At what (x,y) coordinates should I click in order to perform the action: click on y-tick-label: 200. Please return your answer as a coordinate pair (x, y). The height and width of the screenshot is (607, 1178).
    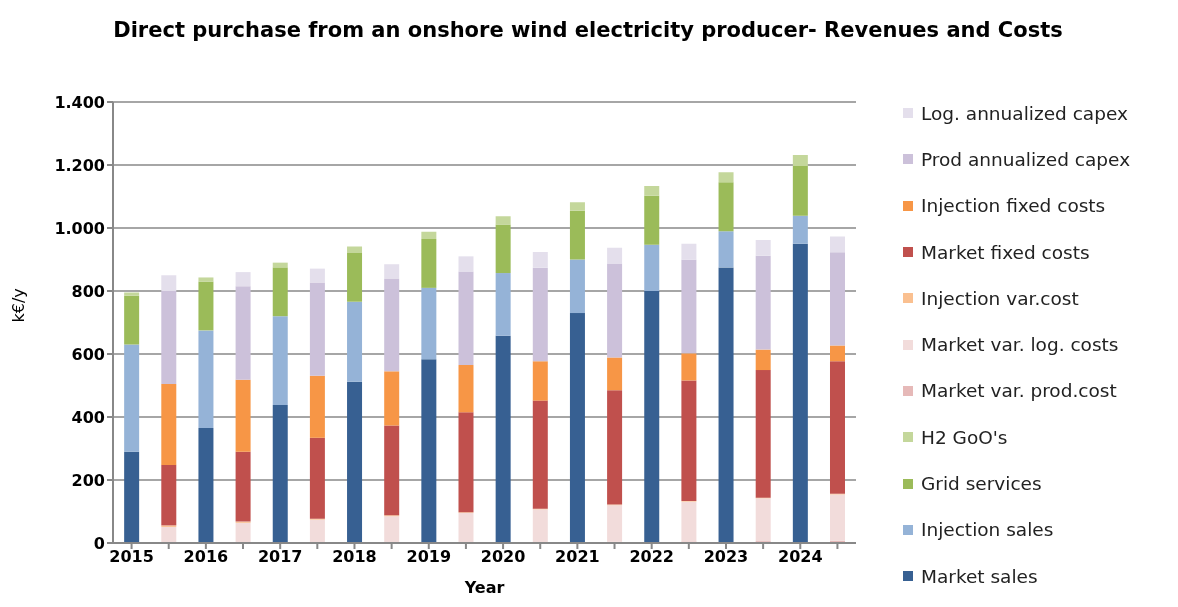
    Looking at the image, I should click on (88, 480).